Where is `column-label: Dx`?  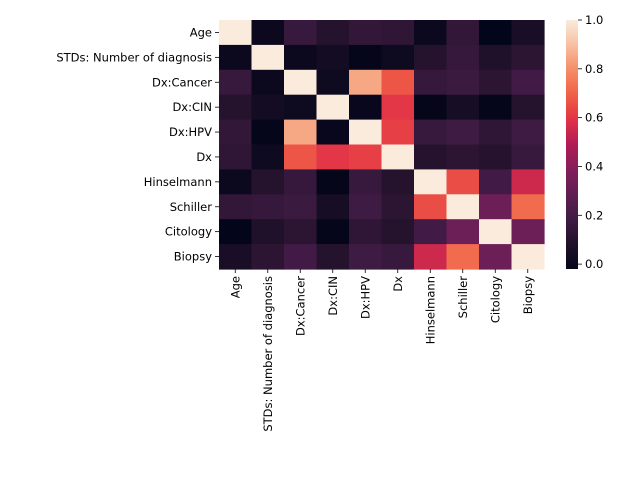 column-label: Dx is located at coordinates (398, 284).